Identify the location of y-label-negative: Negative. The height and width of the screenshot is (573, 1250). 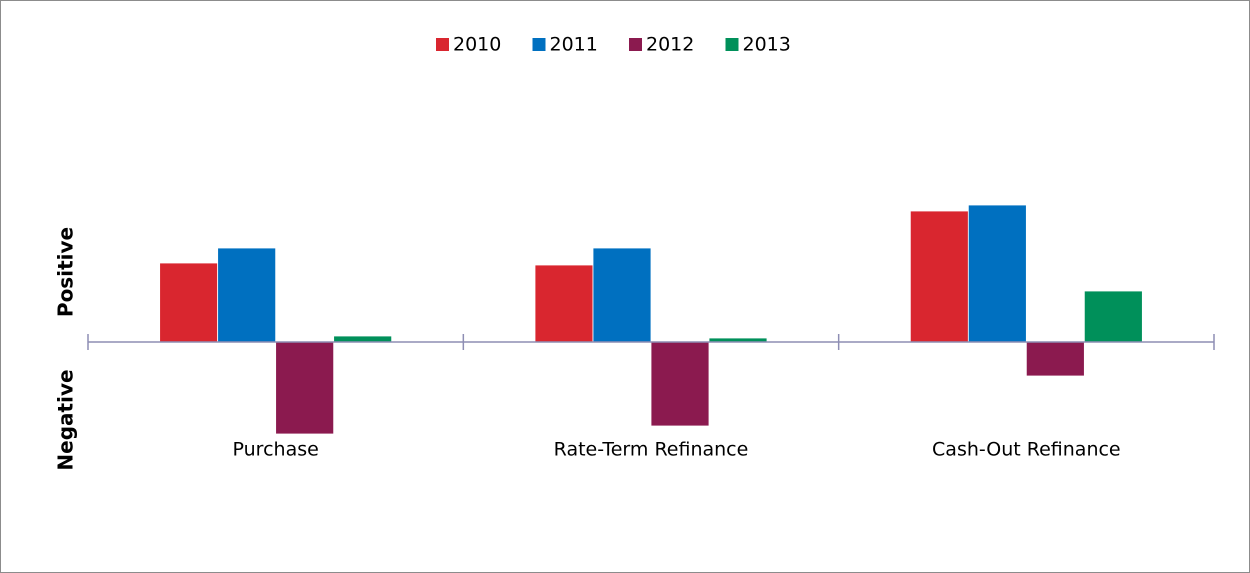
(66, 419).